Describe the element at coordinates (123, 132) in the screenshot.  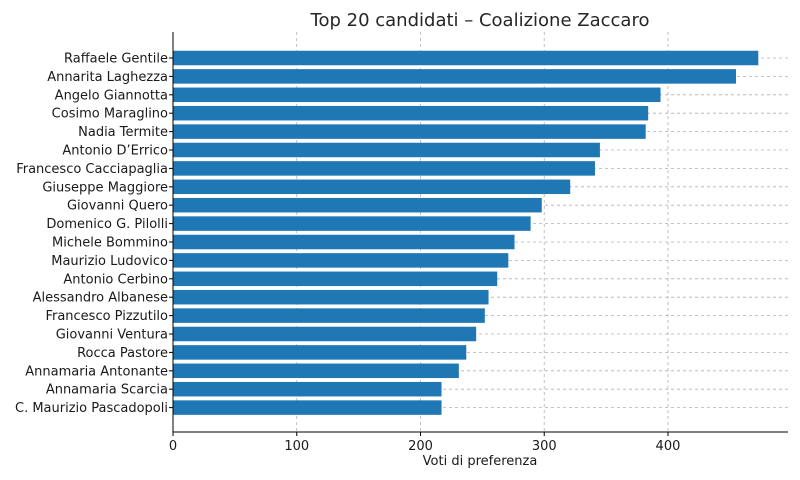
I see `y-tick-label: Nadia Termite` at that location.